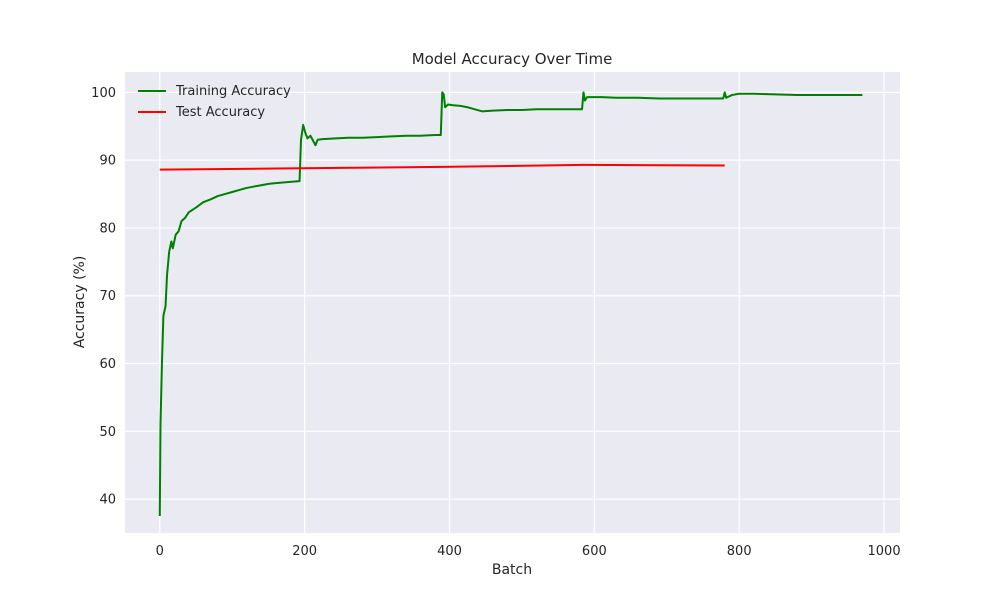 This screenshot has width=1000, height=600. What do you see at coordinates (107, 364) in the screenshot?
I see `y-tick-label: 60` at bounding box center [107, 364].